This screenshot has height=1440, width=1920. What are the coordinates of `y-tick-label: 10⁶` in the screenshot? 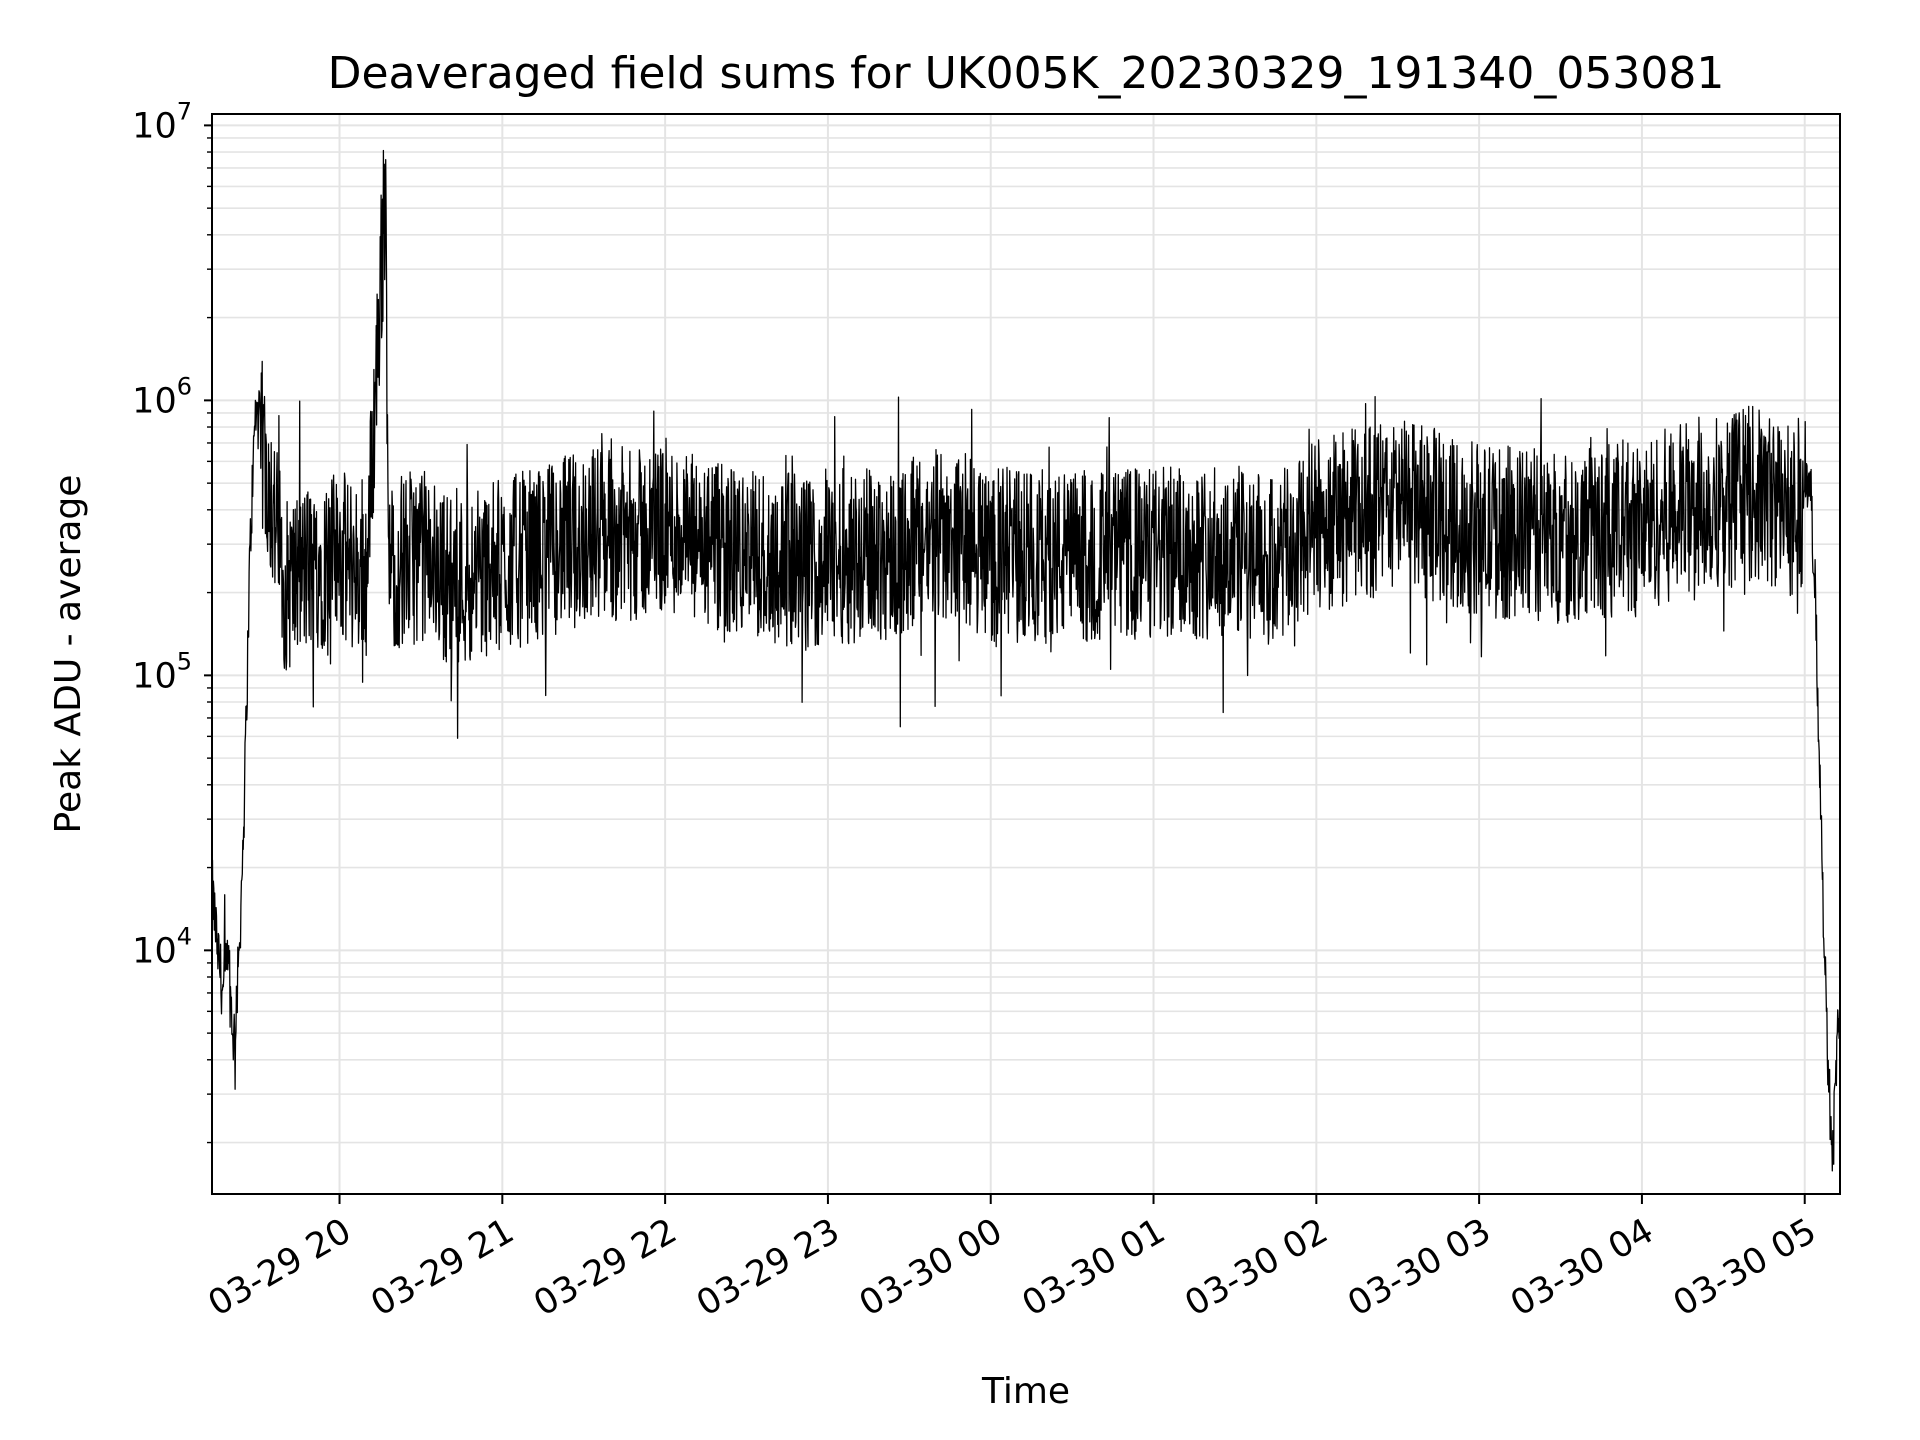 It's located at (162, 396).